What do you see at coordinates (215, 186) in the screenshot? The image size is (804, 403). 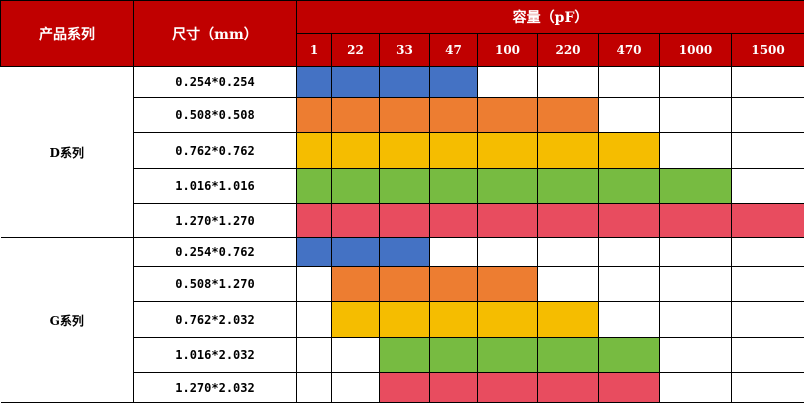 I see `size-cell: 1.016*1.016` at bounding box center [215, 186].